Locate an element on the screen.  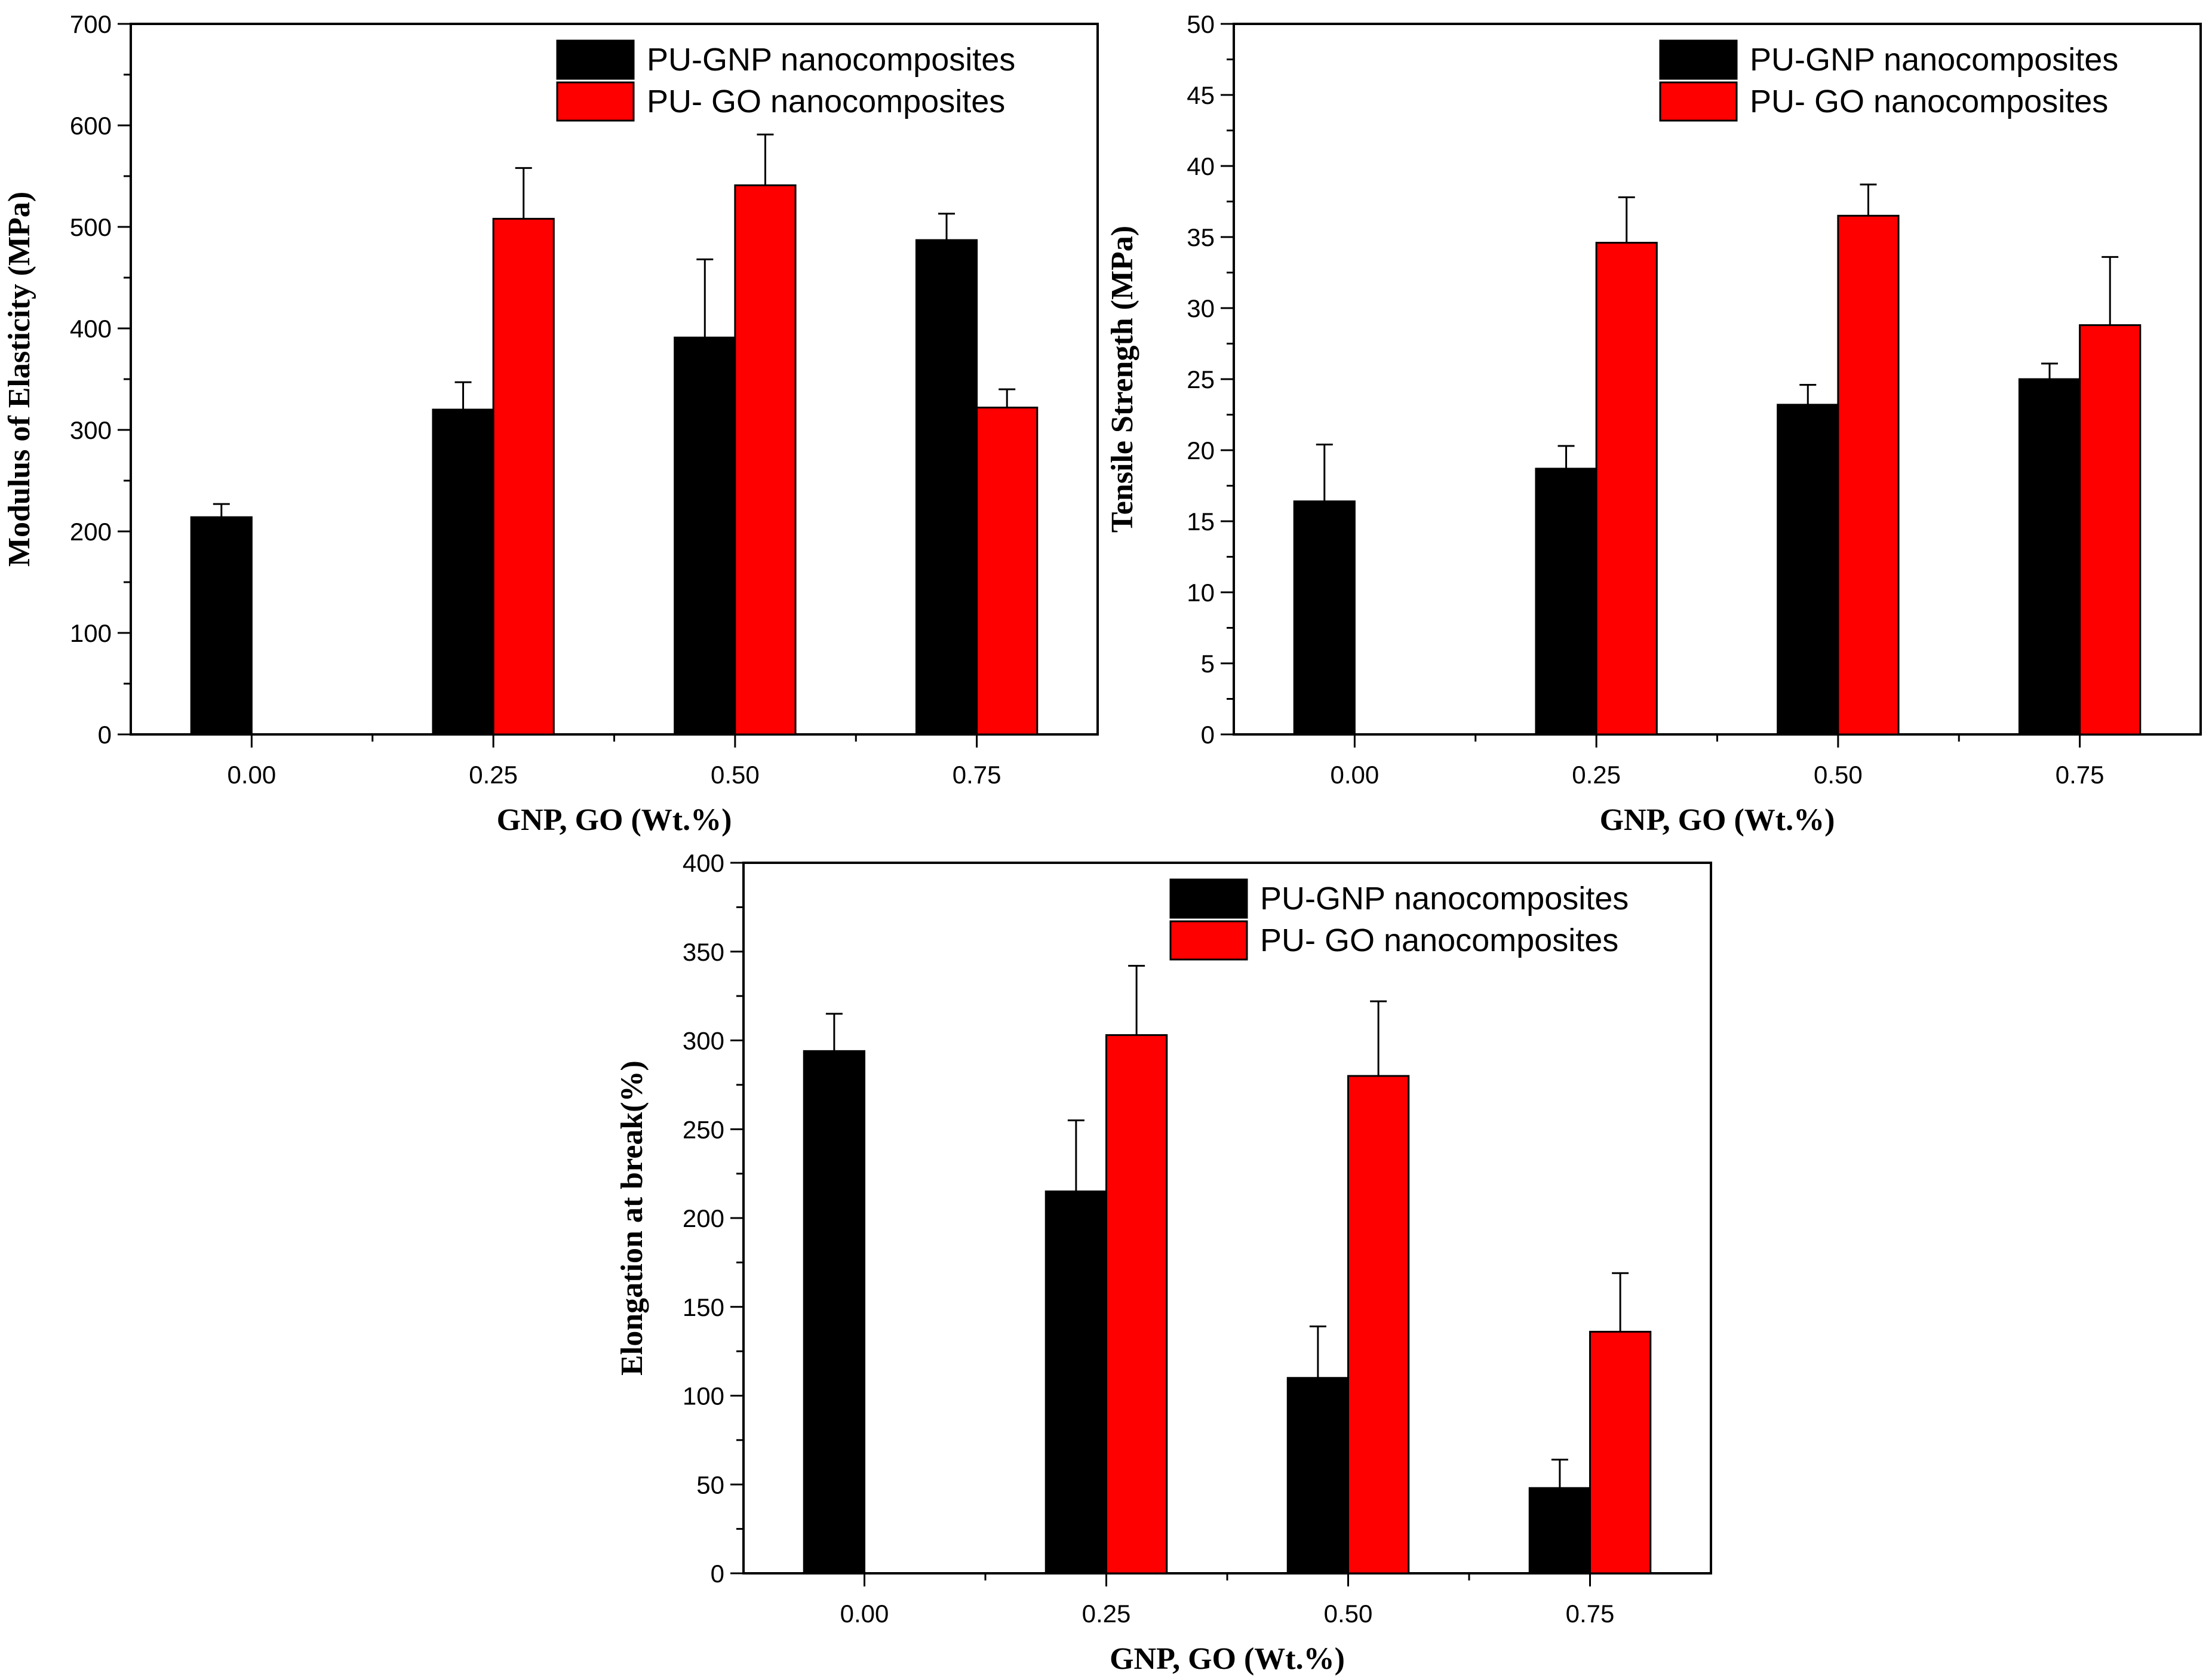
chart2-y-tick-label: 350 is located at coordinates (703, 952).